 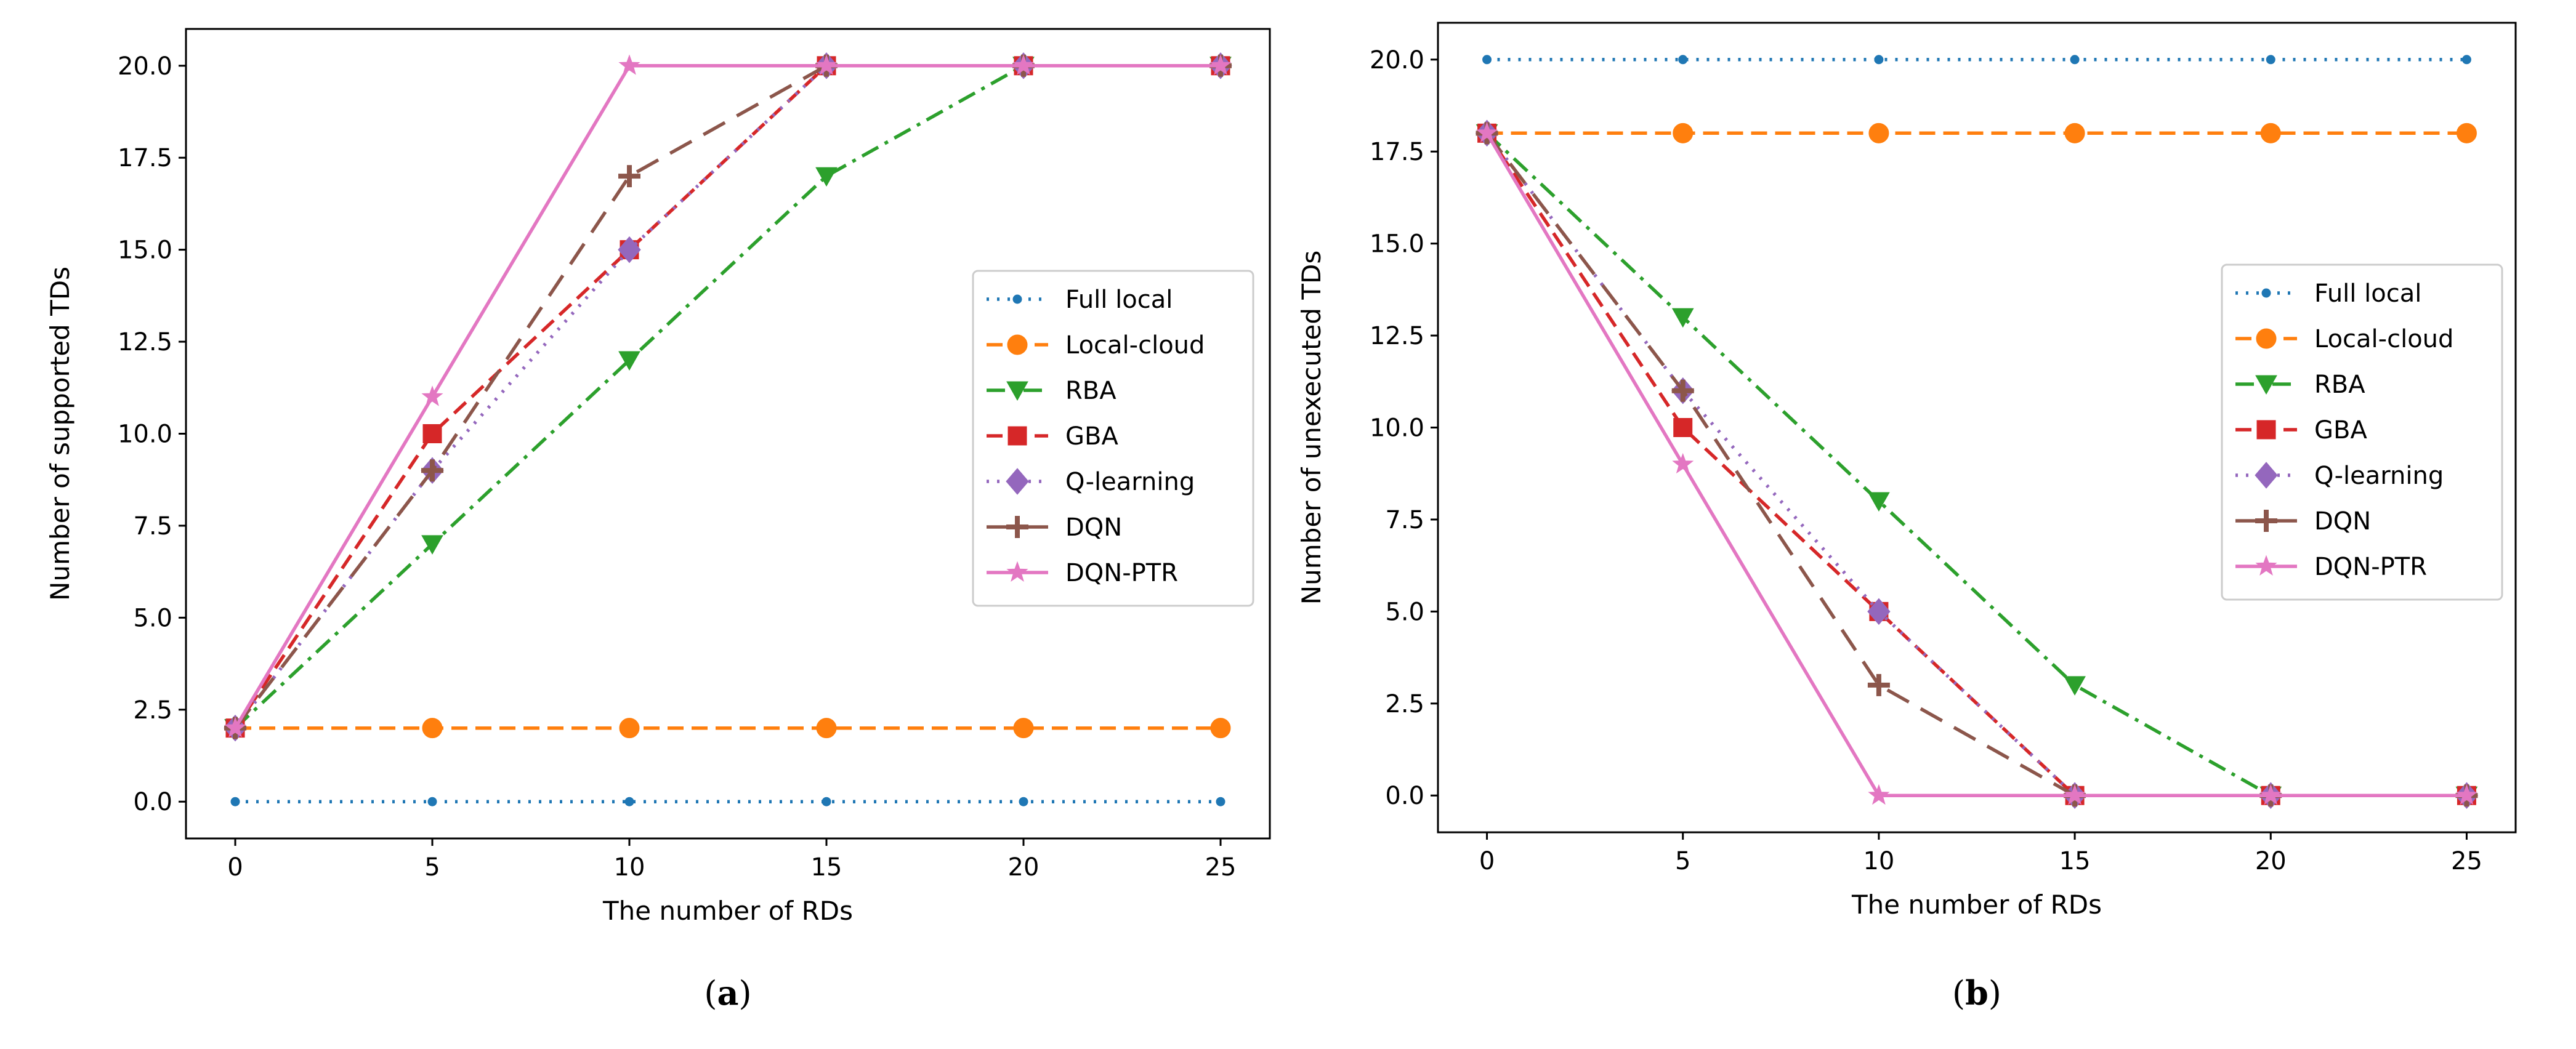 What do you see at coordinates (1311, 428) in the screenshot?
I see `y-axis-label: Number of unexecuted TDs` at bounding box center [1311, 428].